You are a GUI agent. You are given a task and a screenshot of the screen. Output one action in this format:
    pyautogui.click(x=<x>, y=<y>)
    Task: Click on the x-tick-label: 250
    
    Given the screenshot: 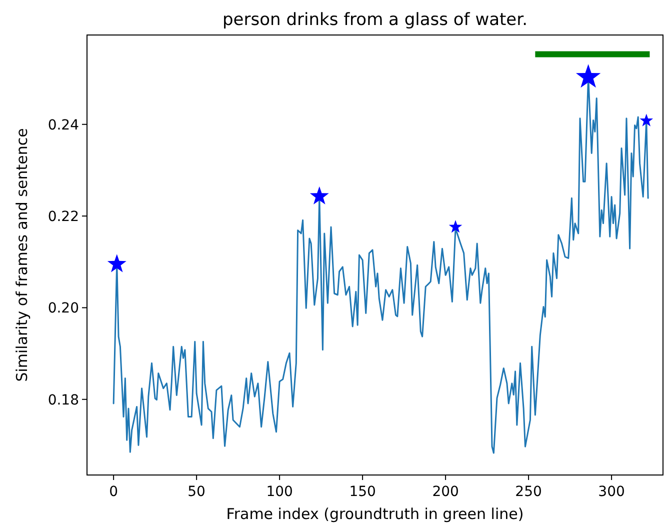 What is the action you would take?
    pyautogui.click(x=528, y=492)
    